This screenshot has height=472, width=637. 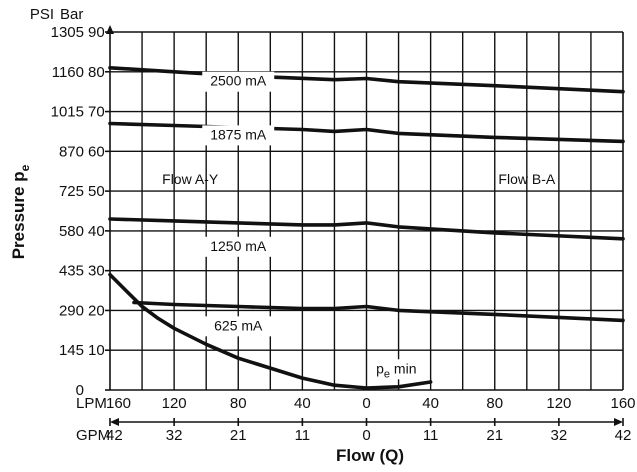 I want to click on flow-arrow-right, so click(x=618, y=422).